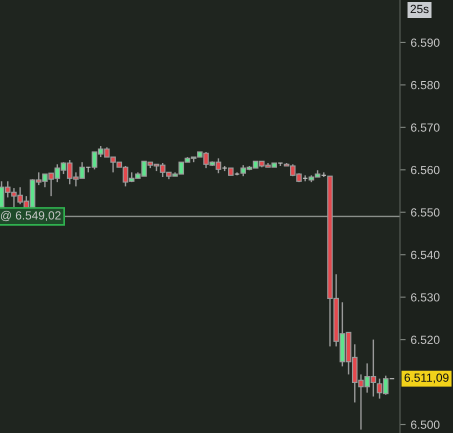 Image resolution: width=453 pixels, height=433 pixels. Describe the element at coordinates (425, 212) in the screenshot. I see `y-tick-label: 6.550` at that location.